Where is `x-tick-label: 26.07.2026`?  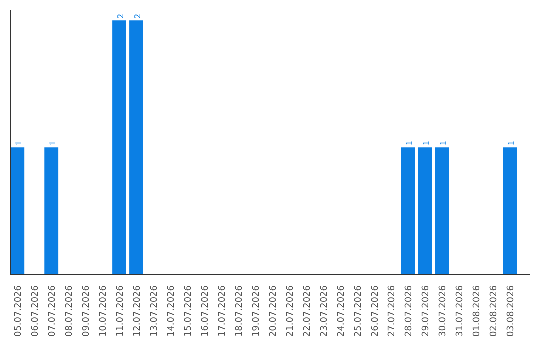 x-tick-label: 26.07.2026 is located at coordinates (375, 311).